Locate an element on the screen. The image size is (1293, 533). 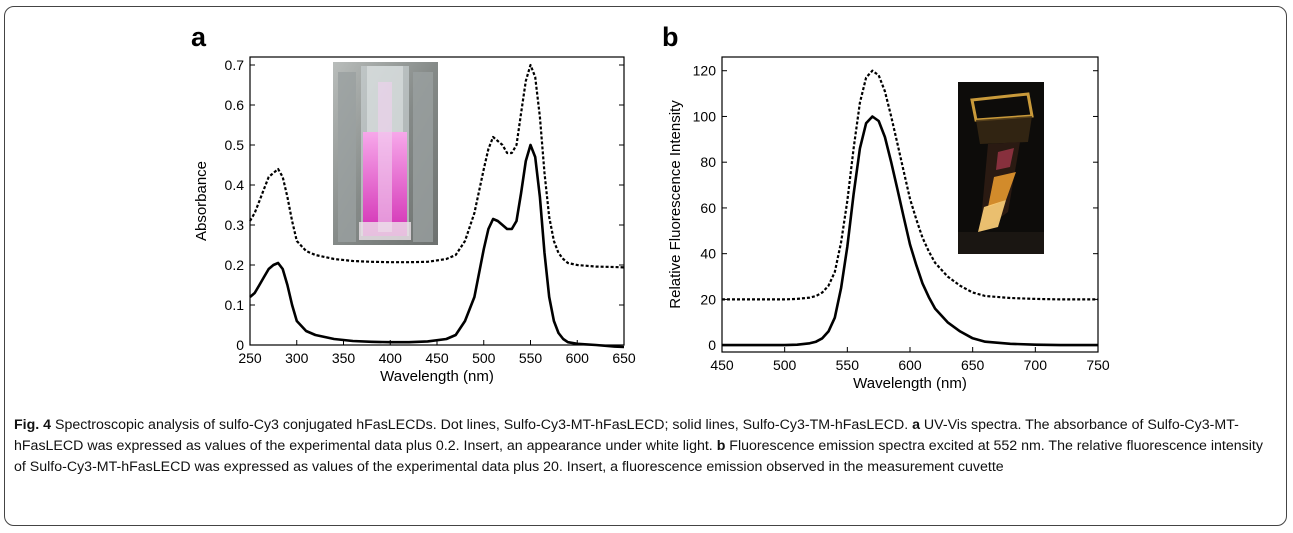
y-tick-label: 80 is located at coordinates (708, 162).